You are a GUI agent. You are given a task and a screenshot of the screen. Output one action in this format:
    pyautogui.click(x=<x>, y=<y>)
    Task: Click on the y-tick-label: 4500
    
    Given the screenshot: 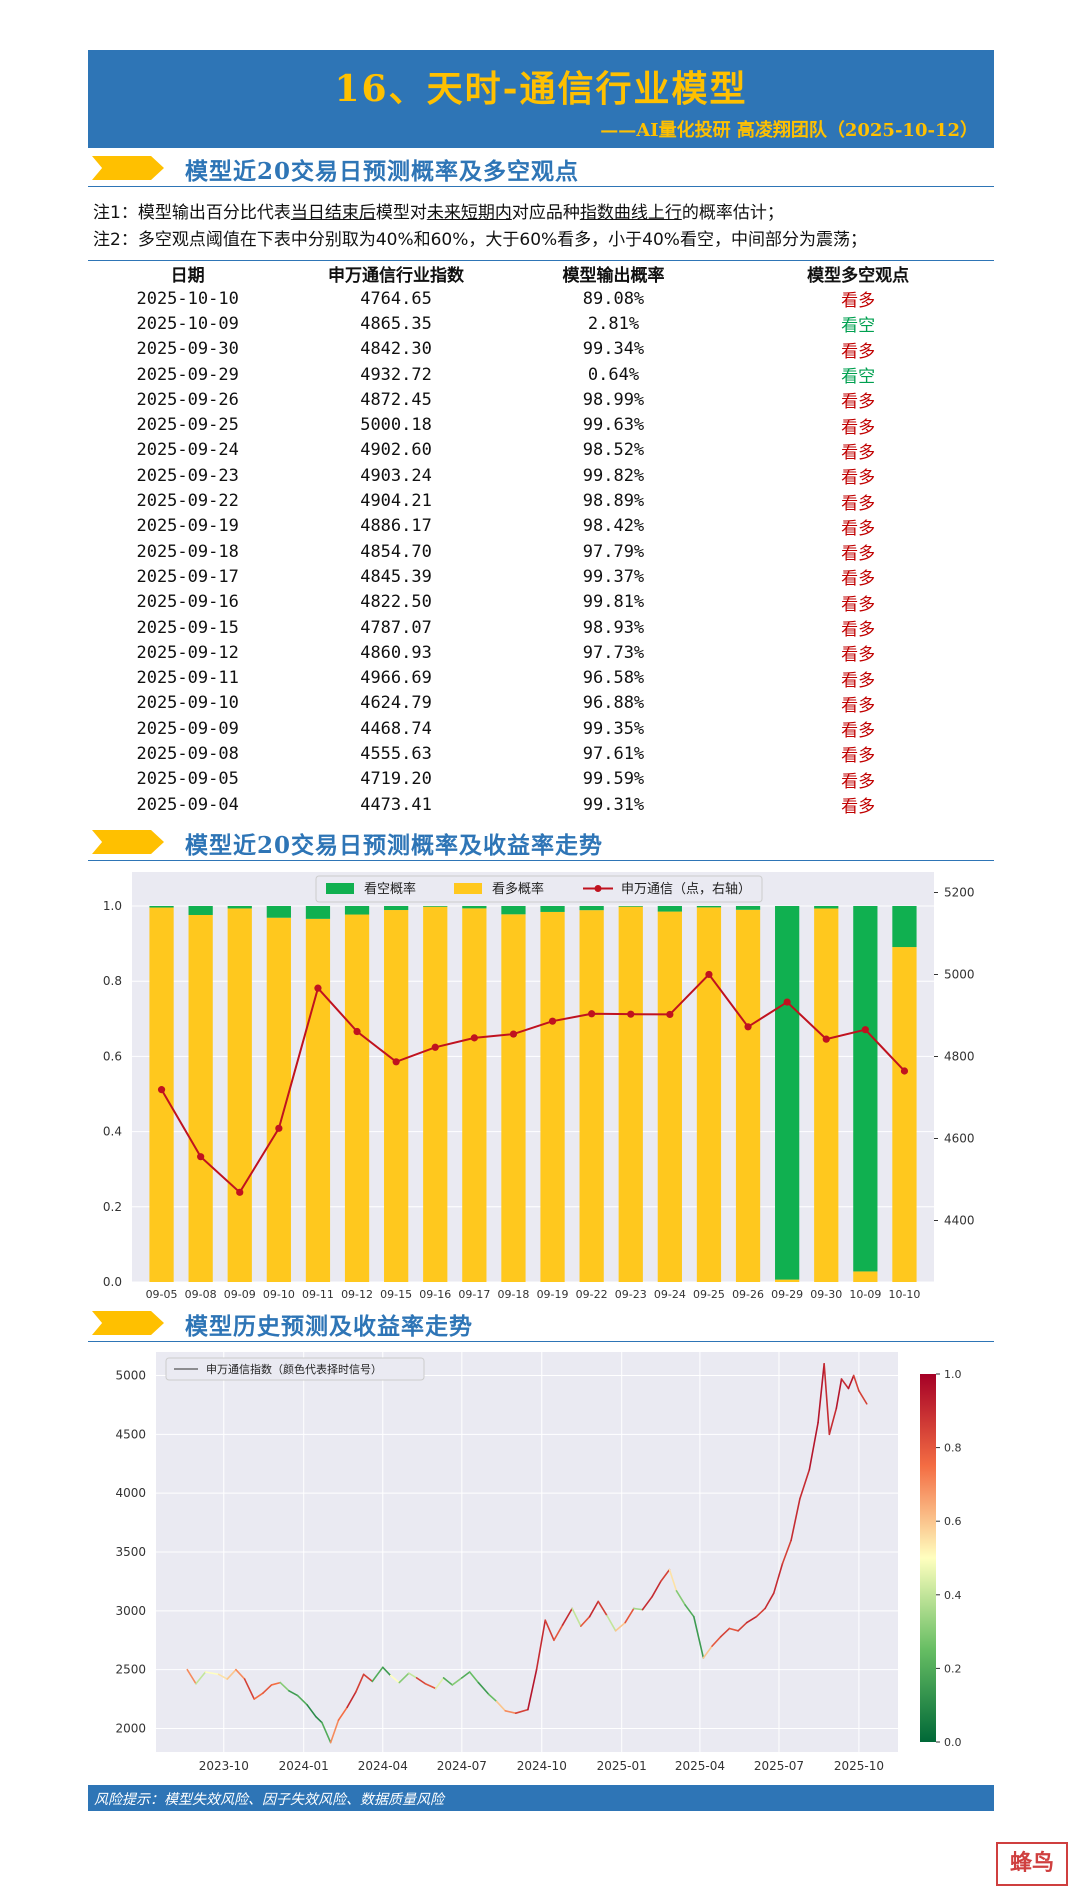 What is the action you would take?
    pyautogui.click(x=130, y=1434)
    